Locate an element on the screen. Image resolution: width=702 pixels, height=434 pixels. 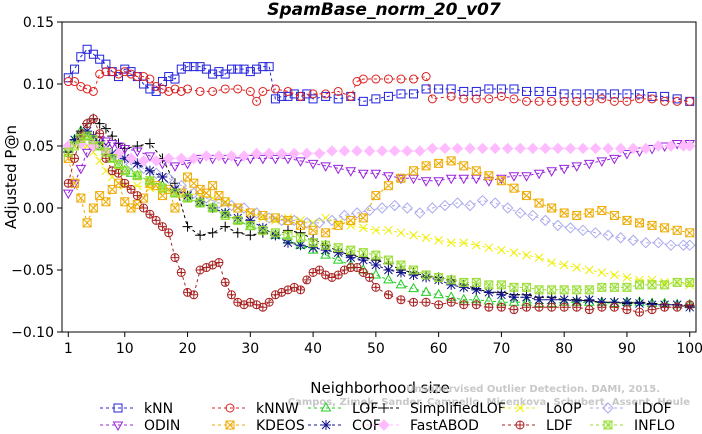
legend-label: LDOF is located at coordinates (653, 409).